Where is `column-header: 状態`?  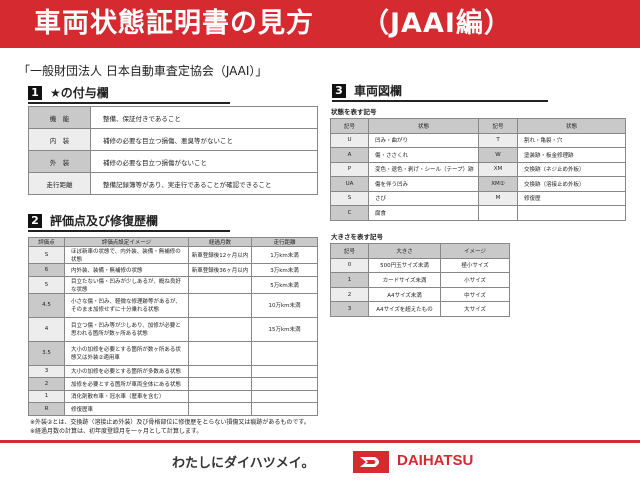 column-header: 状態 is located at coordinates (423, 126).